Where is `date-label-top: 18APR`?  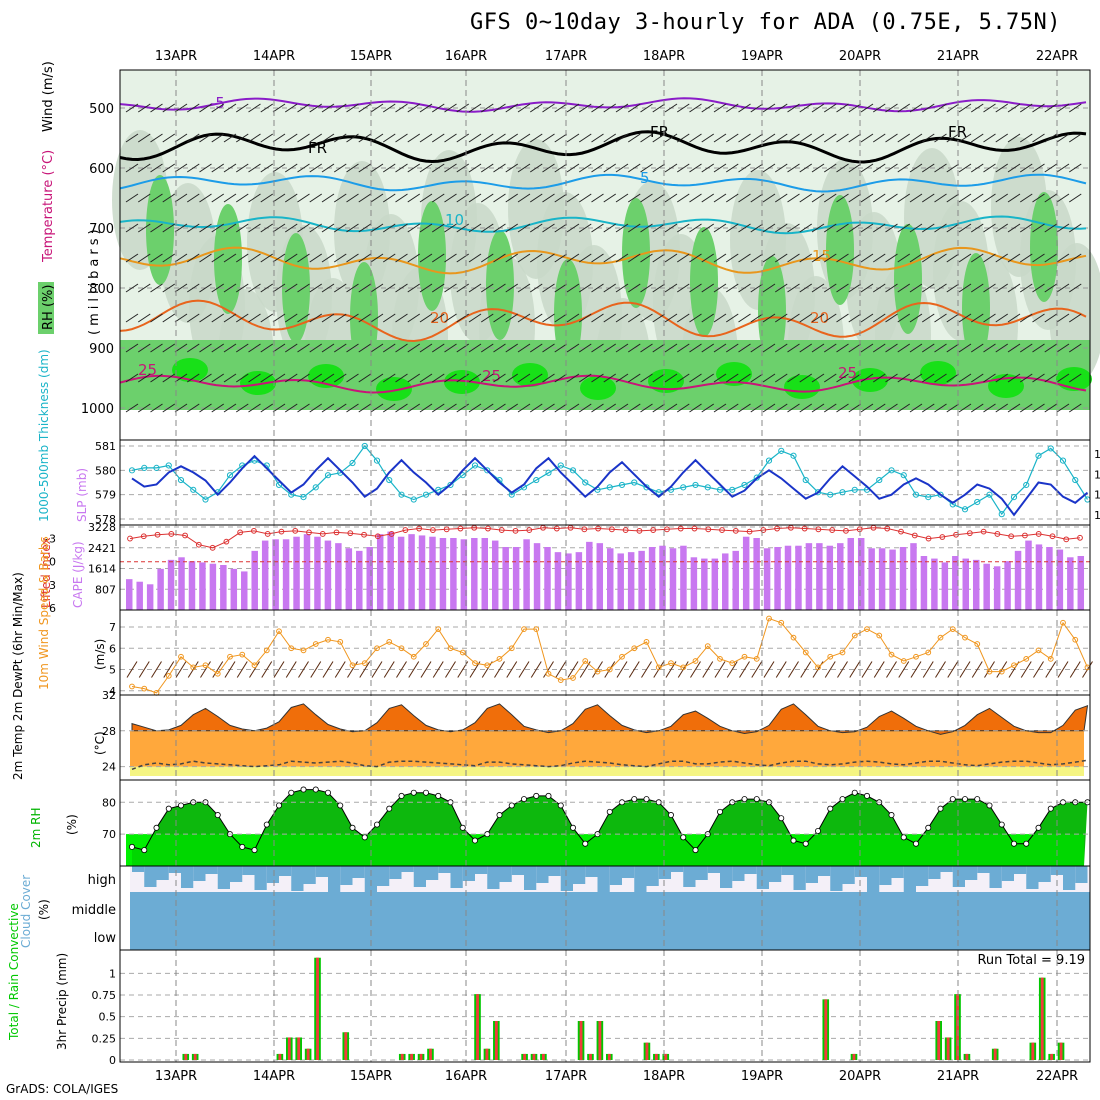
date-label-top: 18APR is located at coordinates (664, 56).